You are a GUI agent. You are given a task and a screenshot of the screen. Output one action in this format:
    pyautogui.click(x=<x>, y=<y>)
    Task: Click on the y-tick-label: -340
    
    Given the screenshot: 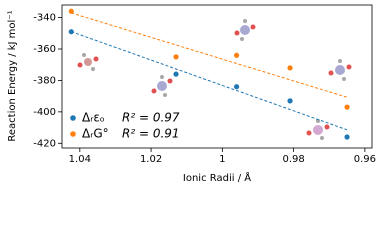 What is the action you would take?
    pyautogui.click(x=44, y=18)
    